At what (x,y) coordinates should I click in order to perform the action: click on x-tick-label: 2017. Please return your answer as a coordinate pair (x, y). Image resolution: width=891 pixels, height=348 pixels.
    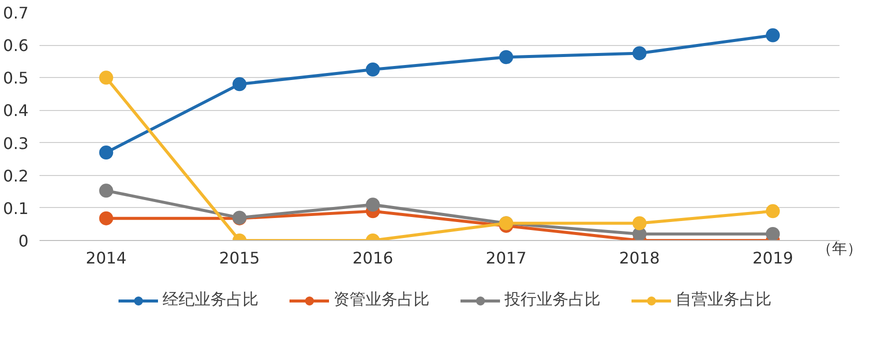
    Looking at the image, I should click on (506, 258).